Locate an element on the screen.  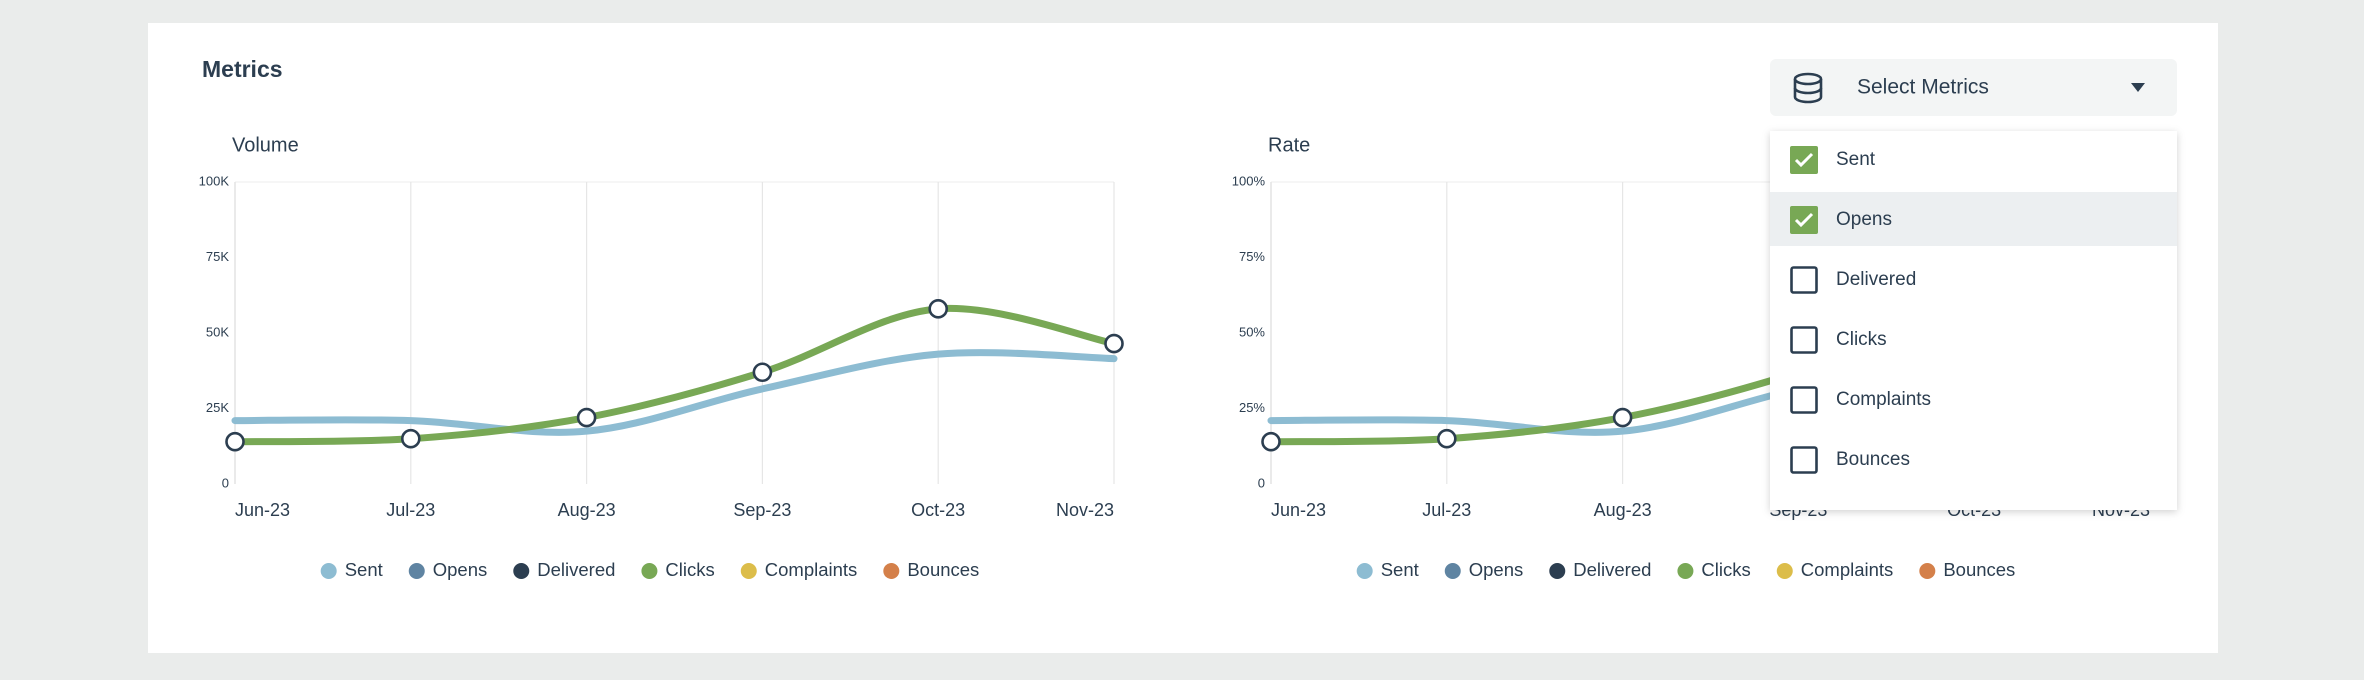
y-tick-label: 50% is located at coordinates (1252, 331).